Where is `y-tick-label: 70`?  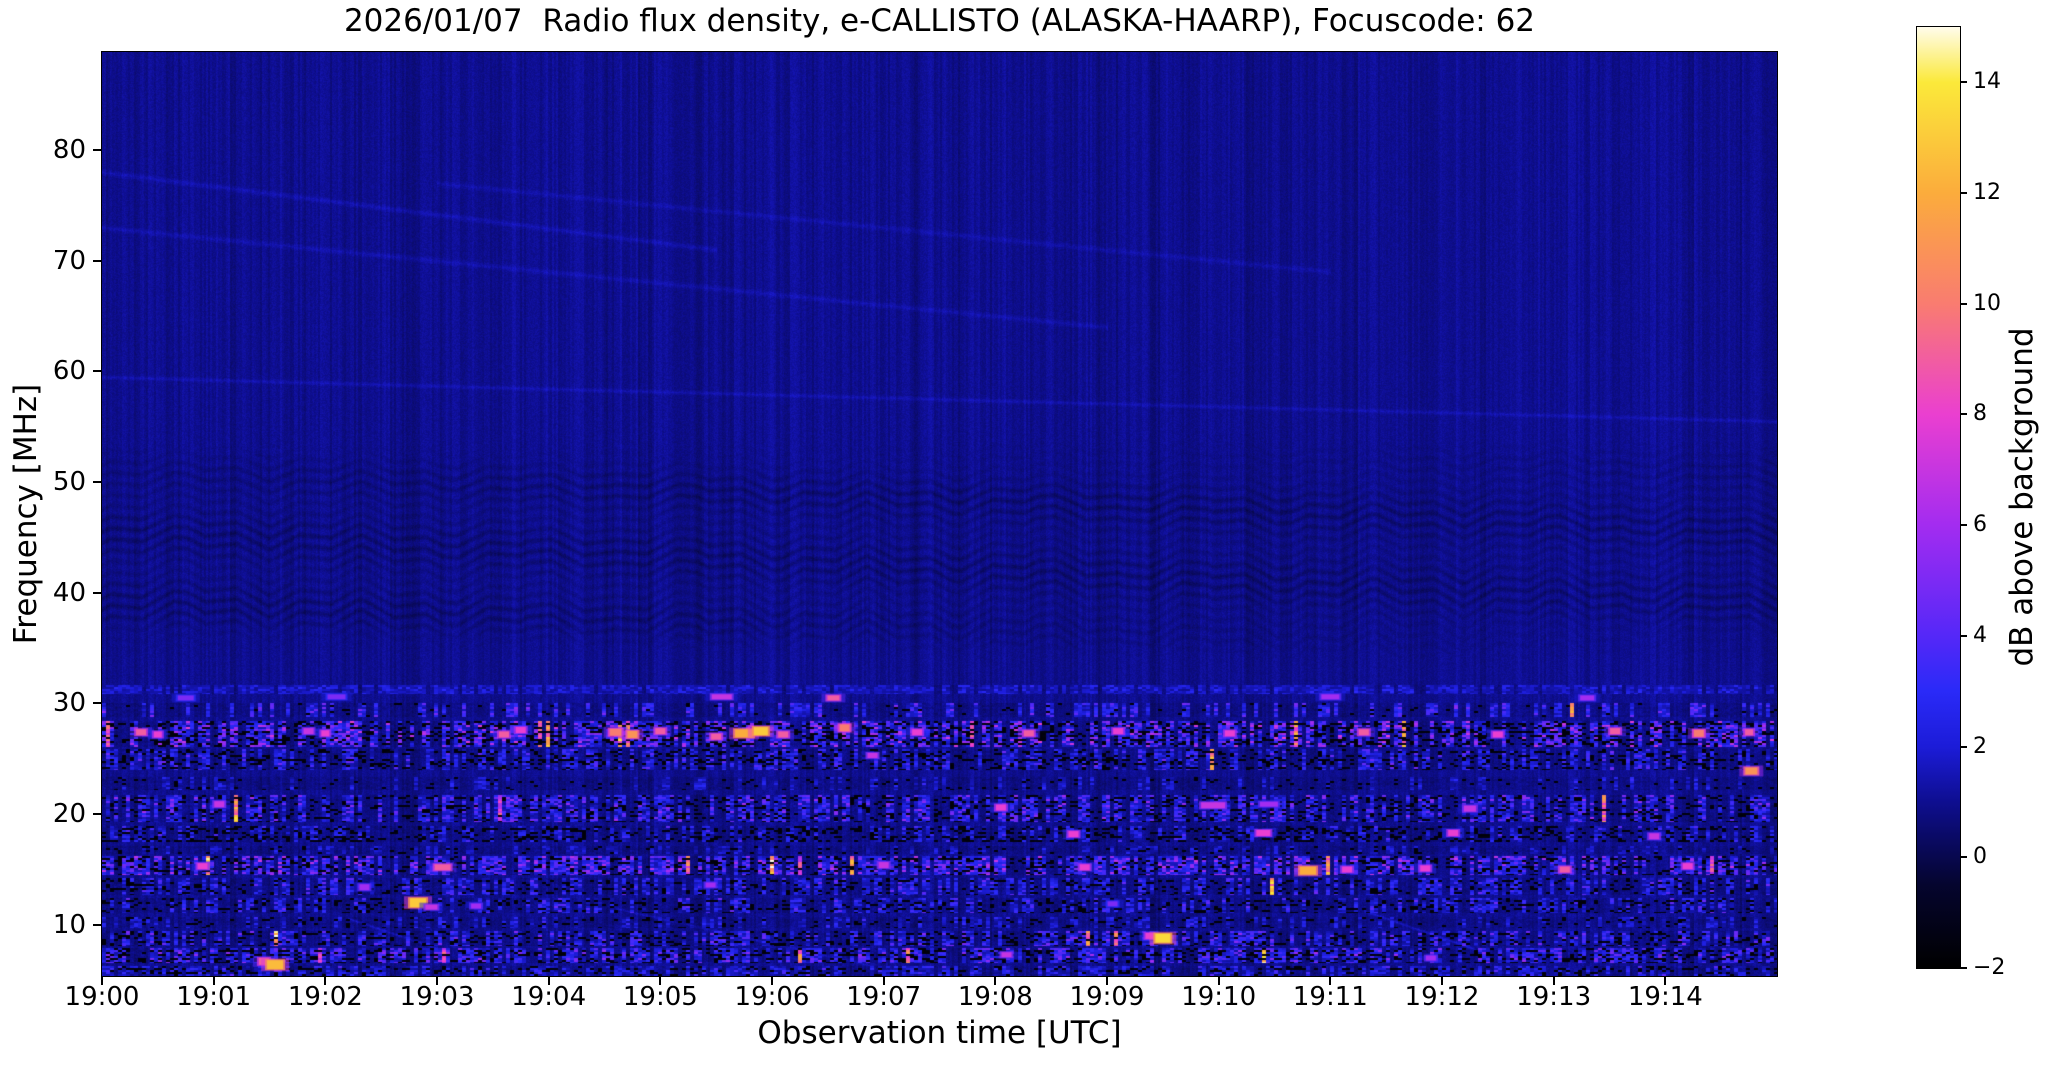 y-tick-label: 70 is located at coordinates (69, 260).